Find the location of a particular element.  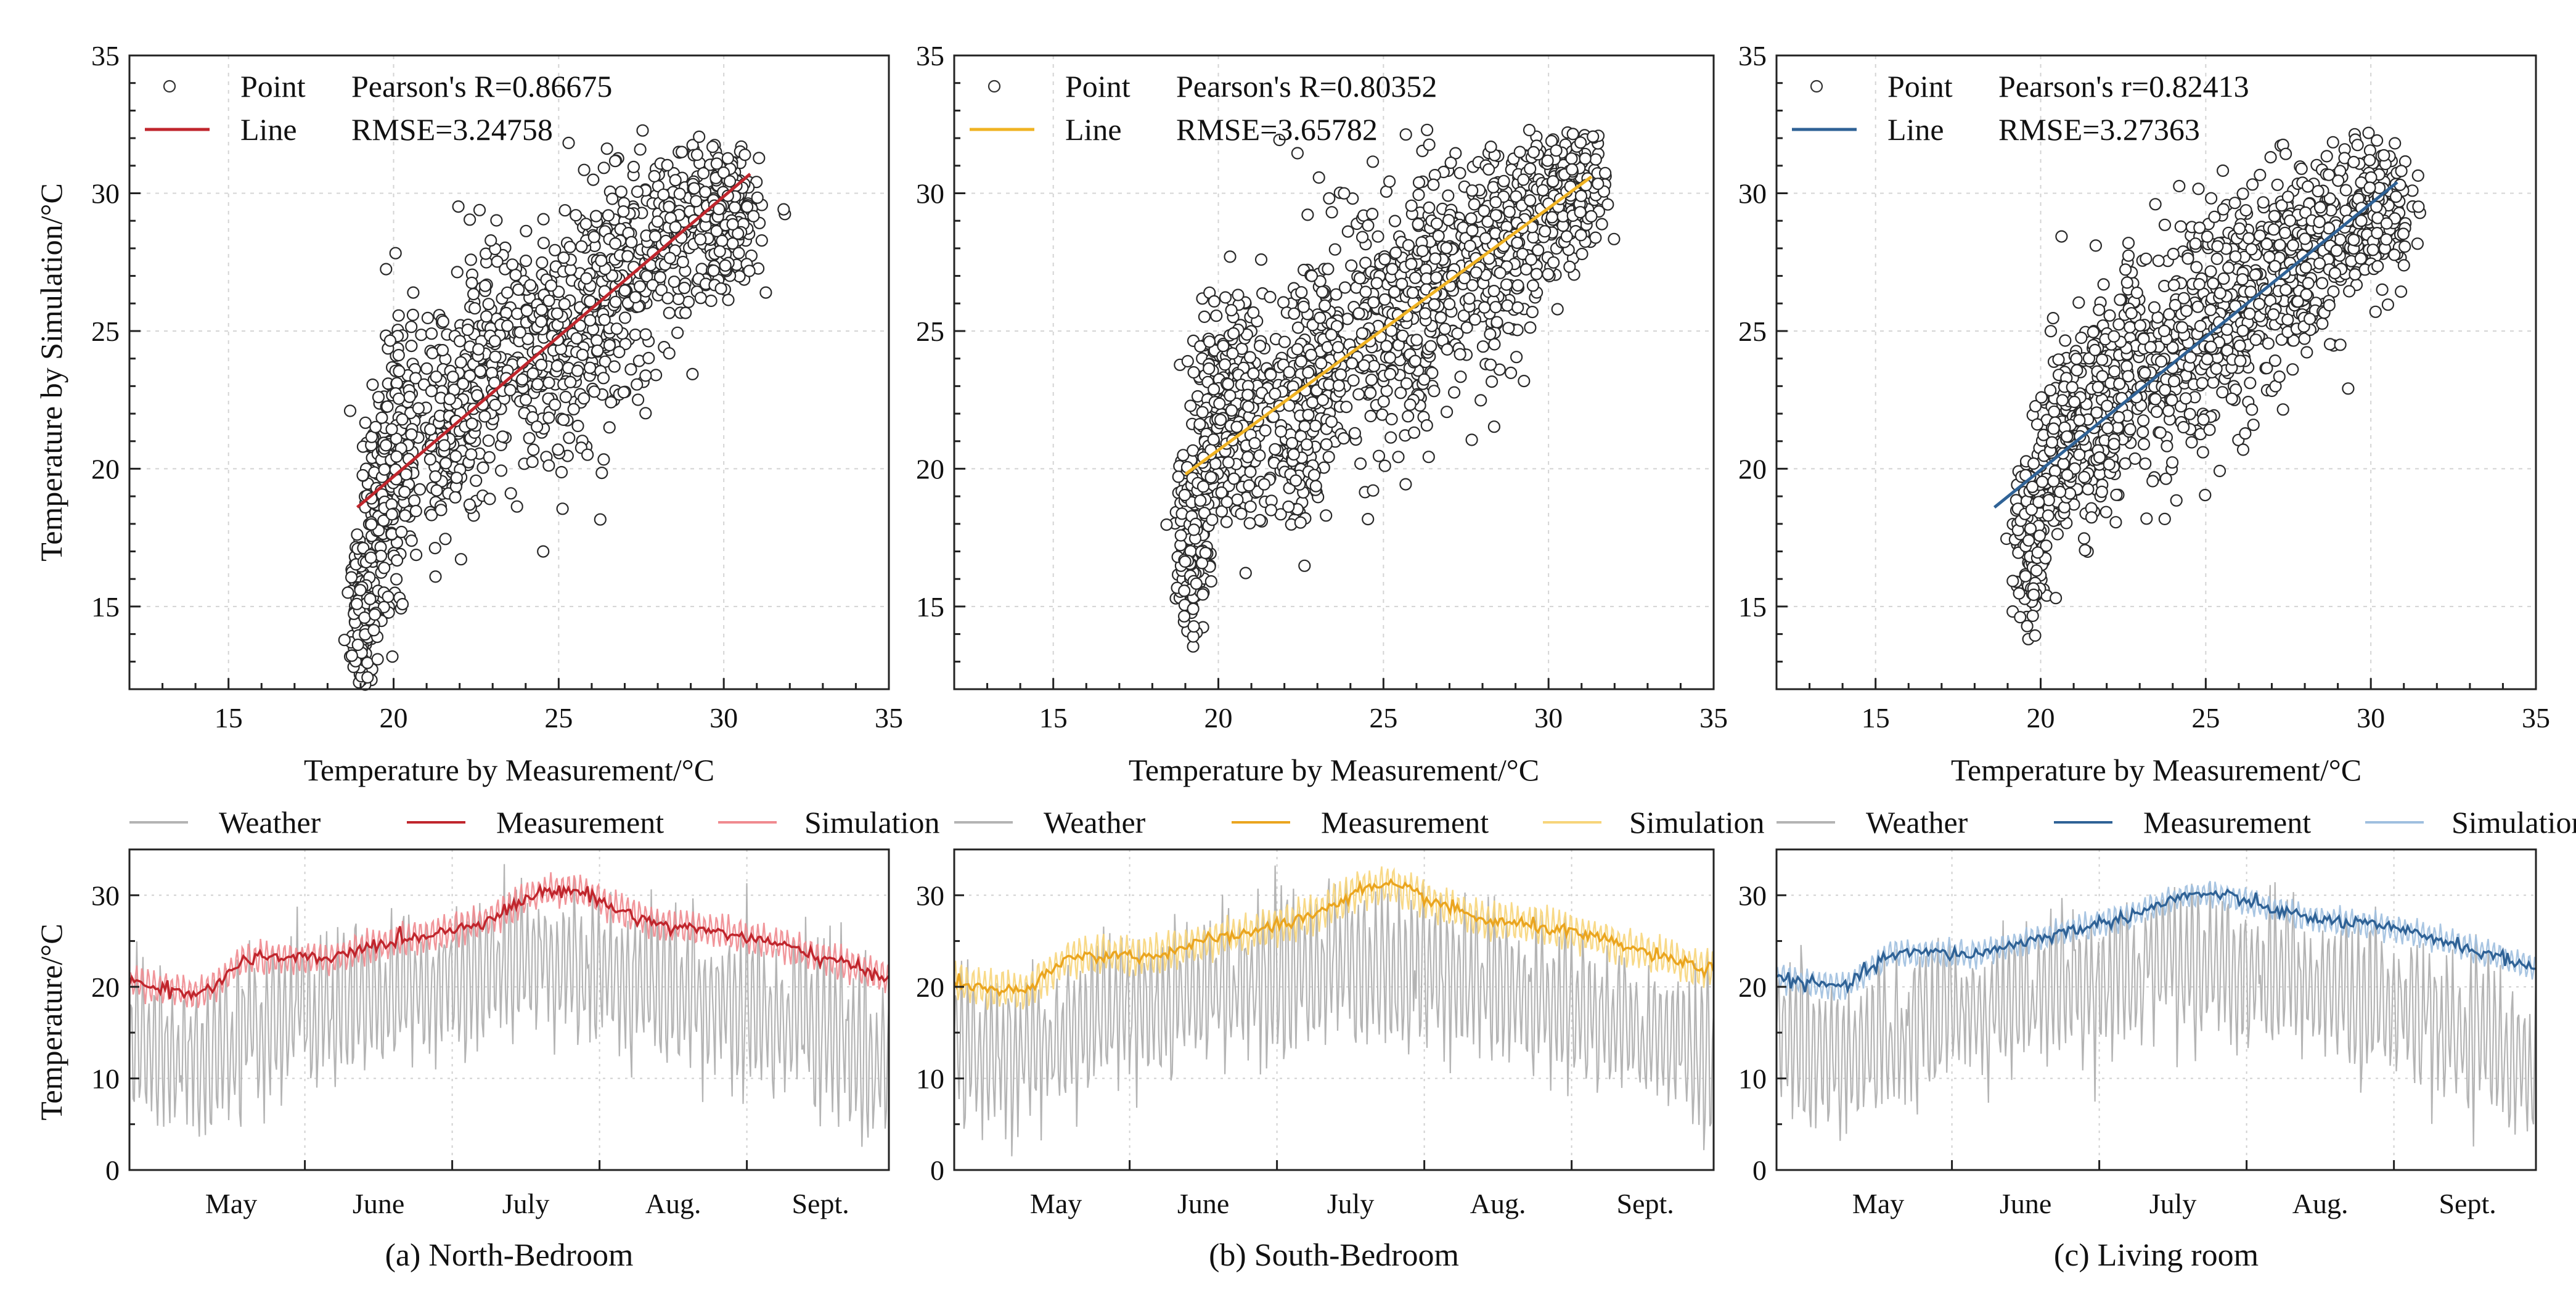

x-tick-label: 15 is located at coordinates (1876, 718).